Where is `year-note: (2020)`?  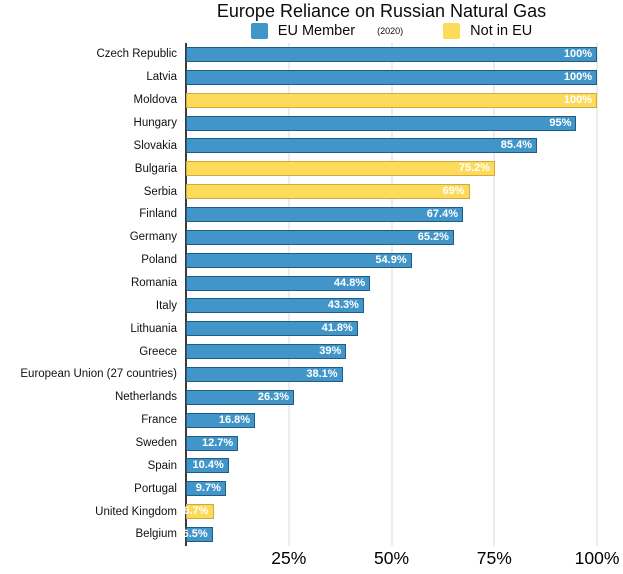 year-note: (2020) is located at coordinates (390, 30).